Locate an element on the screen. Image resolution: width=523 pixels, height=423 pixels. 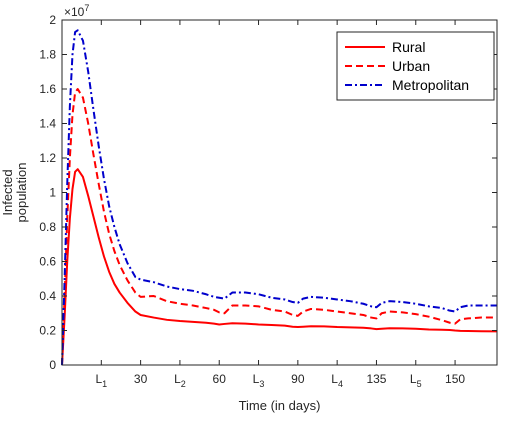
y-axis-label: Infectedpopulation is located at coordinates (14, 193).